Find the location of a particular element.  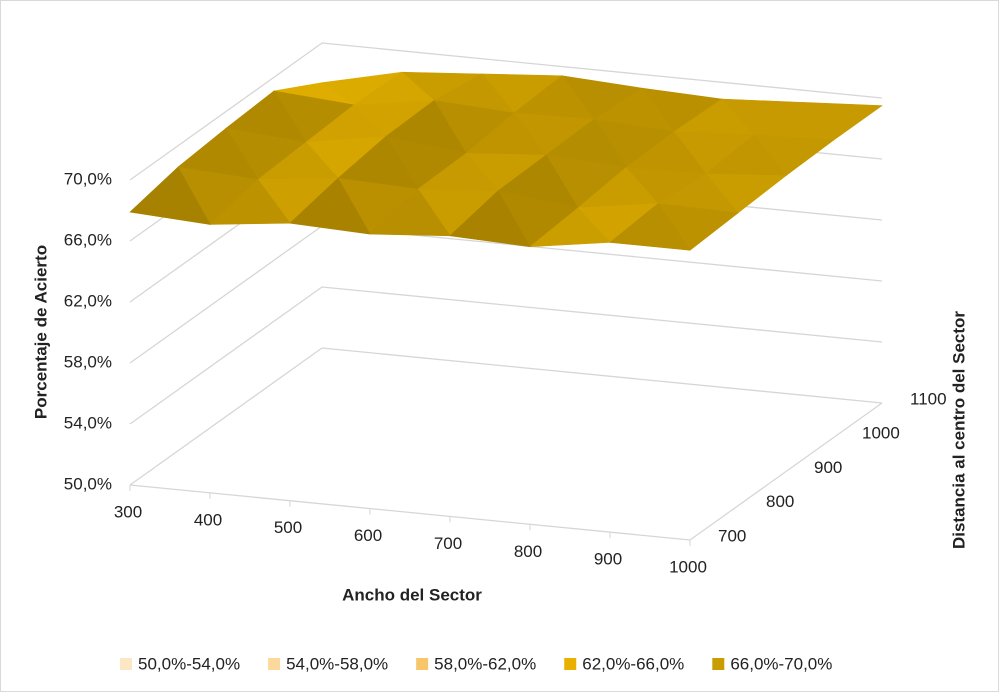

legend-label: 54,0%-58,0% is located at coordinates (337, 663).